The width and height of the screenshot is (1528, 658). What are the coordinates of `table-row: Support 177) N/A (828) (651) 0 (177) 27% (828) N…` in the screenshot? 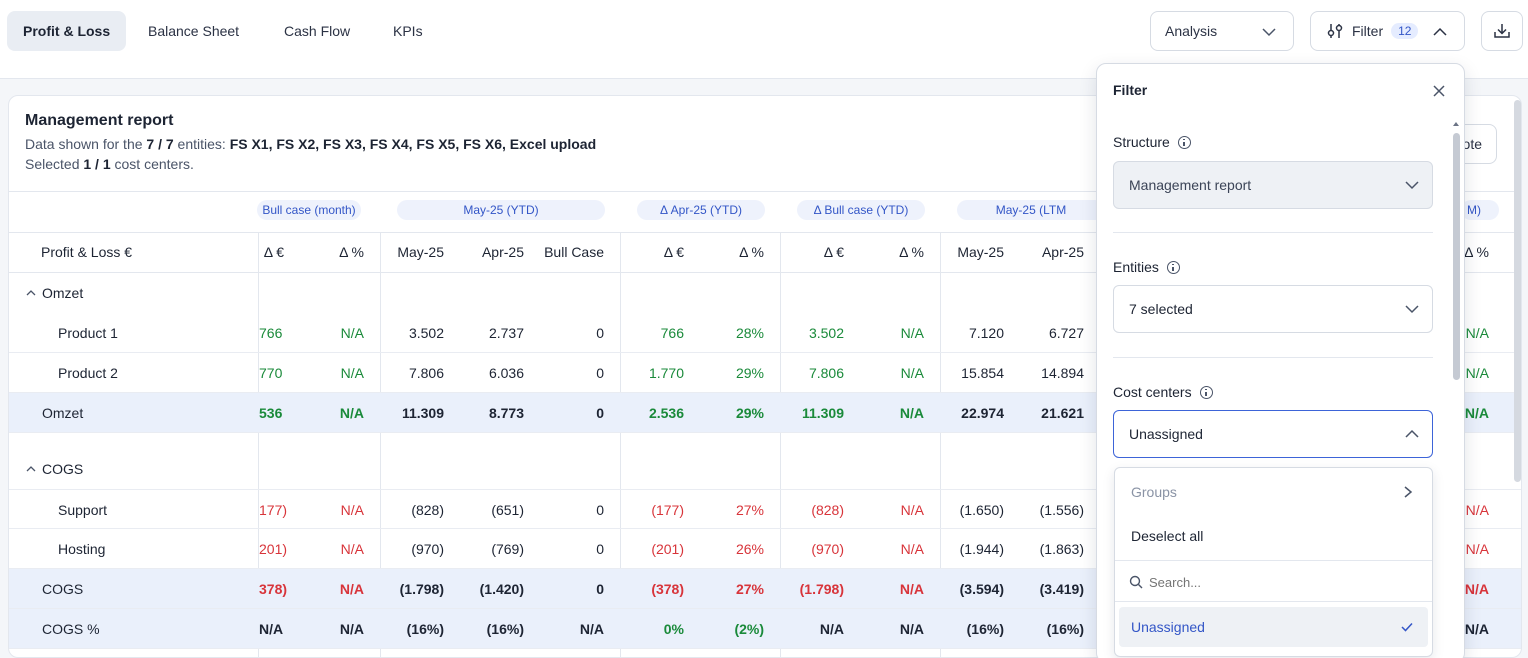 It's located at (765, 509).